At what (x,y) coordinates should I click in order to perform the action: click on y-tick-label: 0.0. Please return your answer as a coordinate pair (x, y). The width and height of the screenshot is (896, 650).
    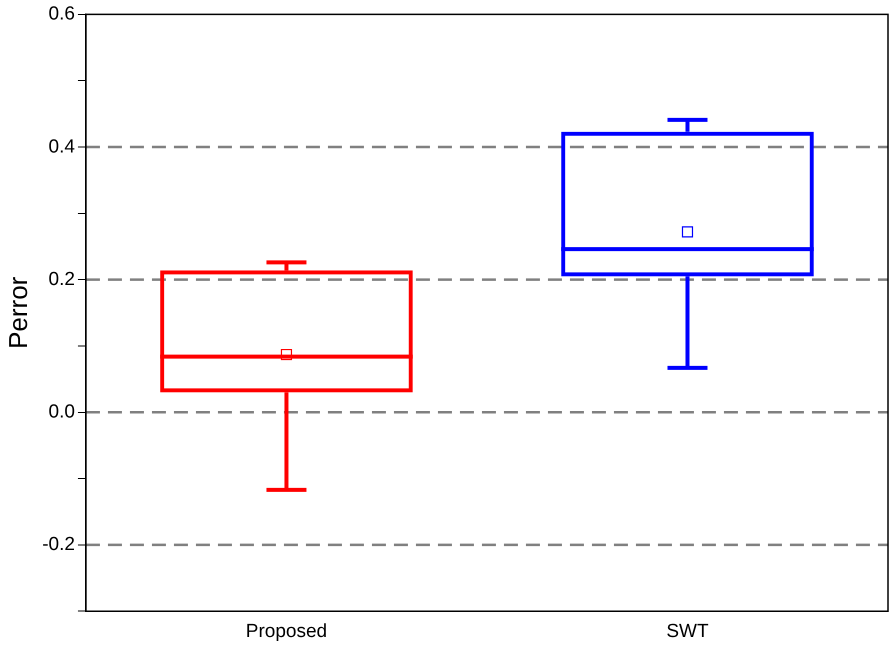
    Looking at the image, I should click on (61, 412).